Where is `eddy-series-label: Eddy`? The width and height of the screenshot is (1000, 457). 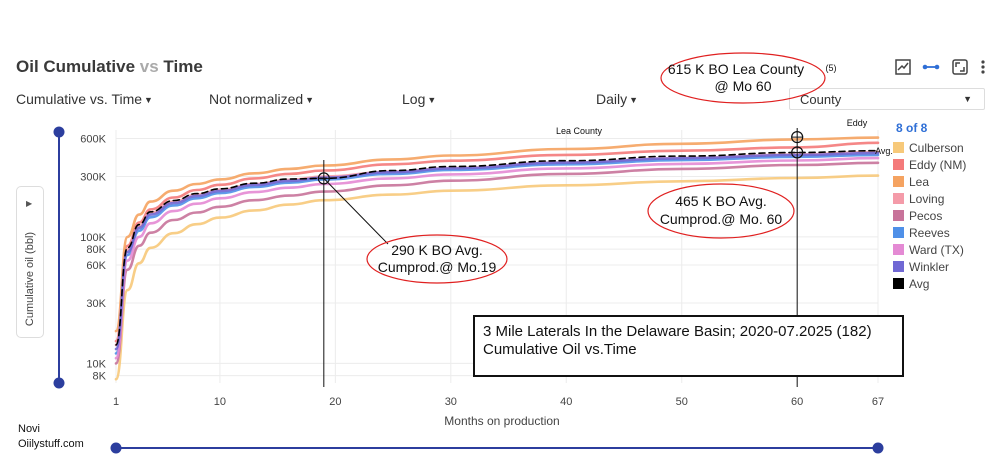 eddy-series-label: Eddy is located at coordinates (857, 123).